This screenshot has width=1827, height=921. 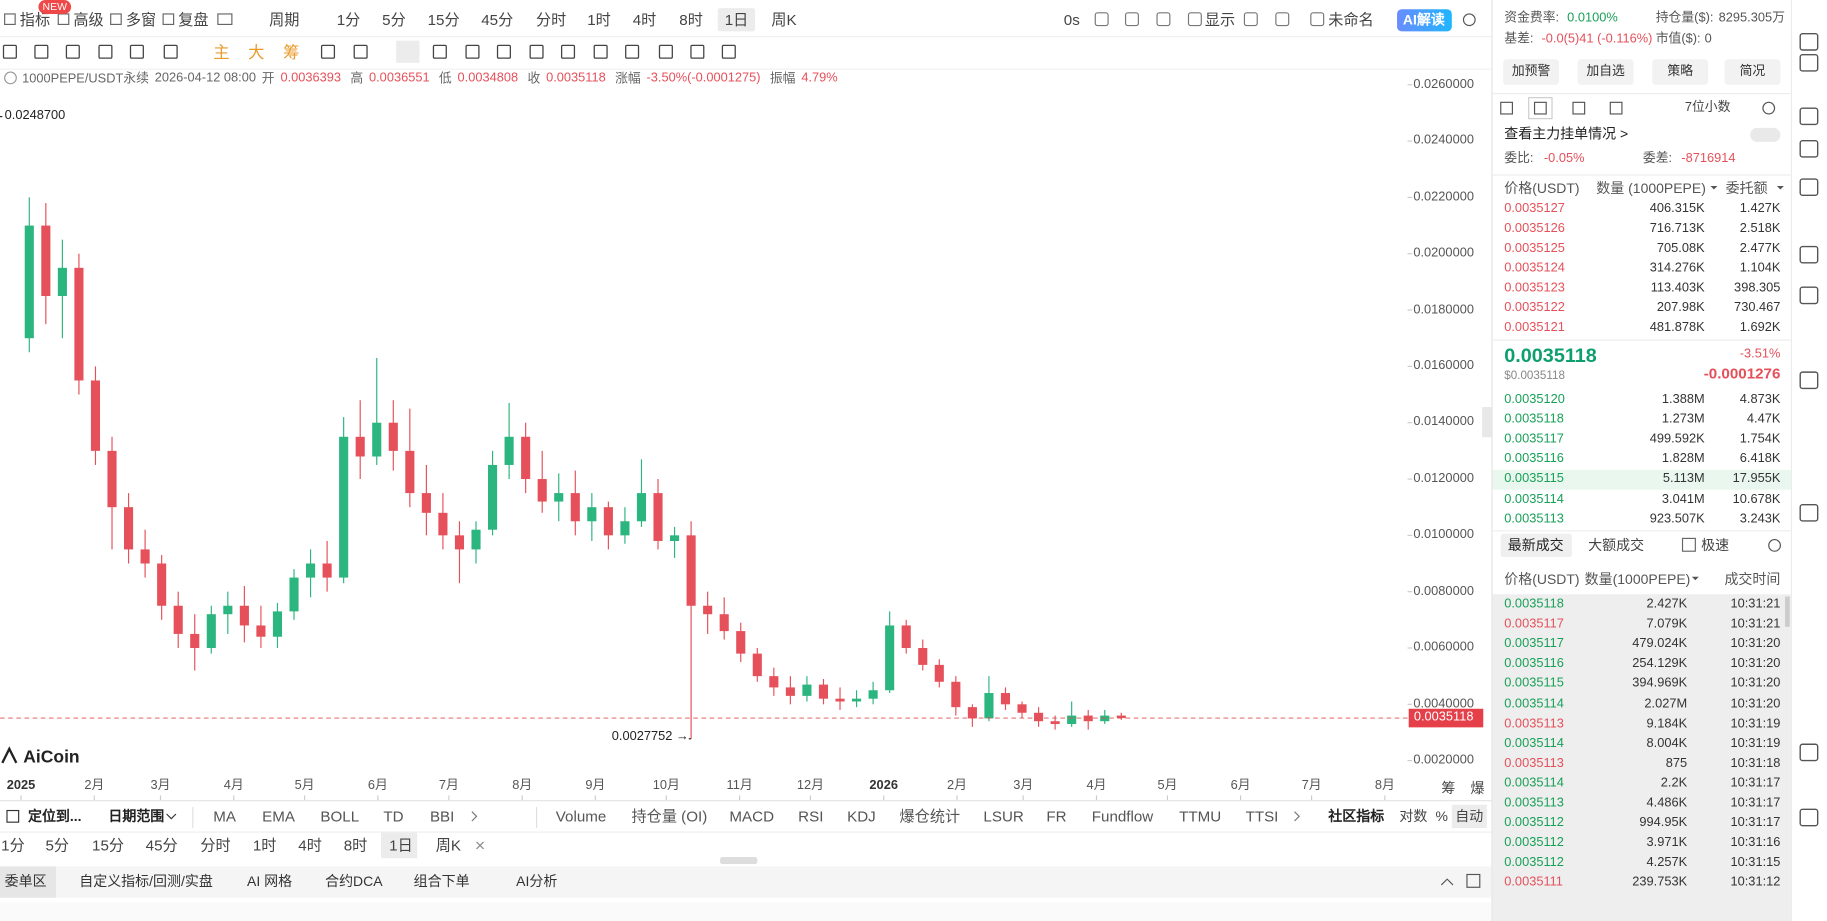 What do you see at coordinates (784, 20) in the screenshot?
I see `toolbar-item: 周K` at bounding box center [784, 20].